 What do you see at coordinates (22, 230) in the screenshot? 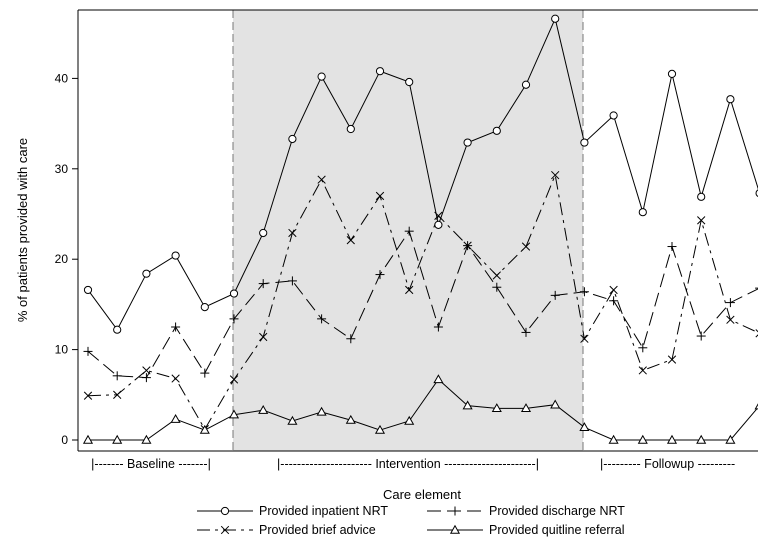
I see `y-axis-title: % of patients provided with care` at bounding box center [22, 230].